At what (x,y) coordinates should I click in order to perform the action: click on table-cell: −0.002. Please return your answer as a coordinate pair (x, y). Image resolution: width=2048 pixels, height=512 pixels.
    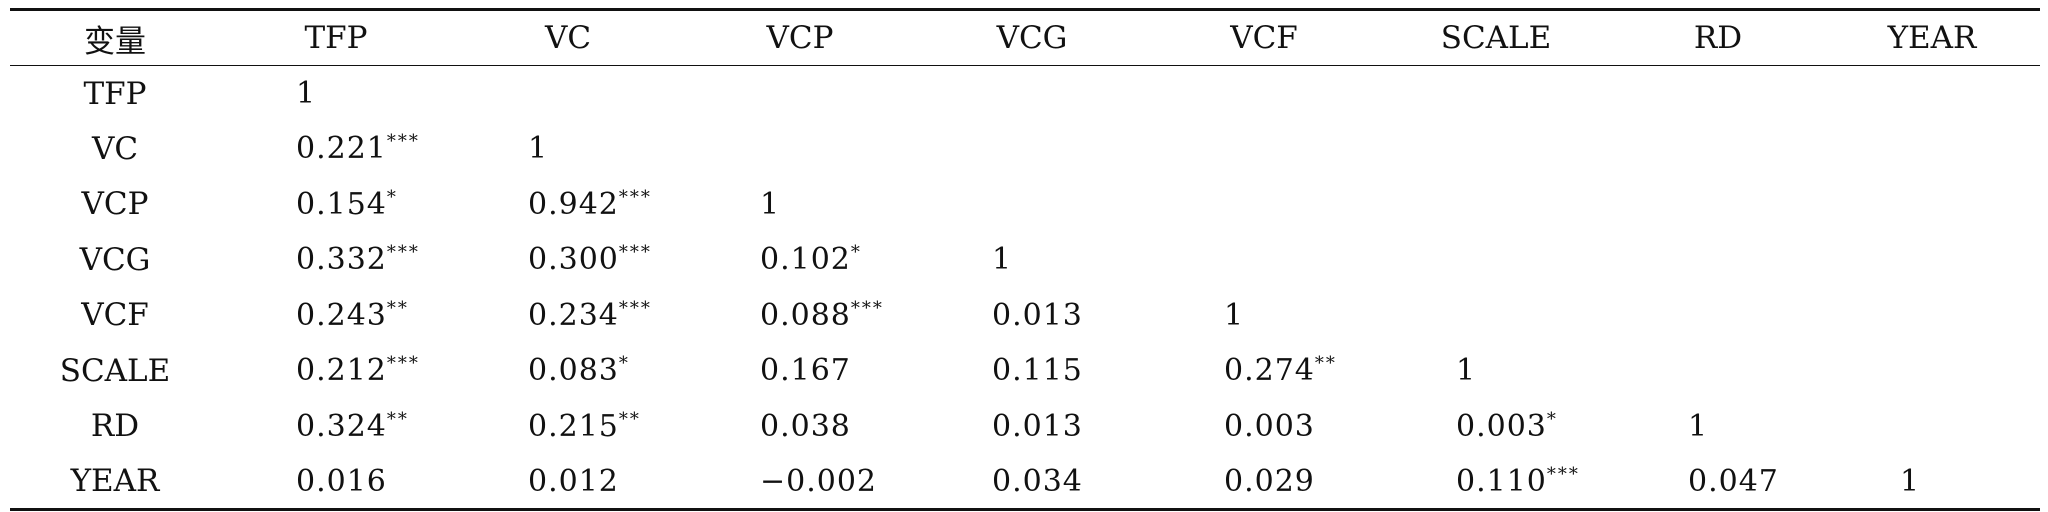
    Looking at the image, I should click on (800, 482).